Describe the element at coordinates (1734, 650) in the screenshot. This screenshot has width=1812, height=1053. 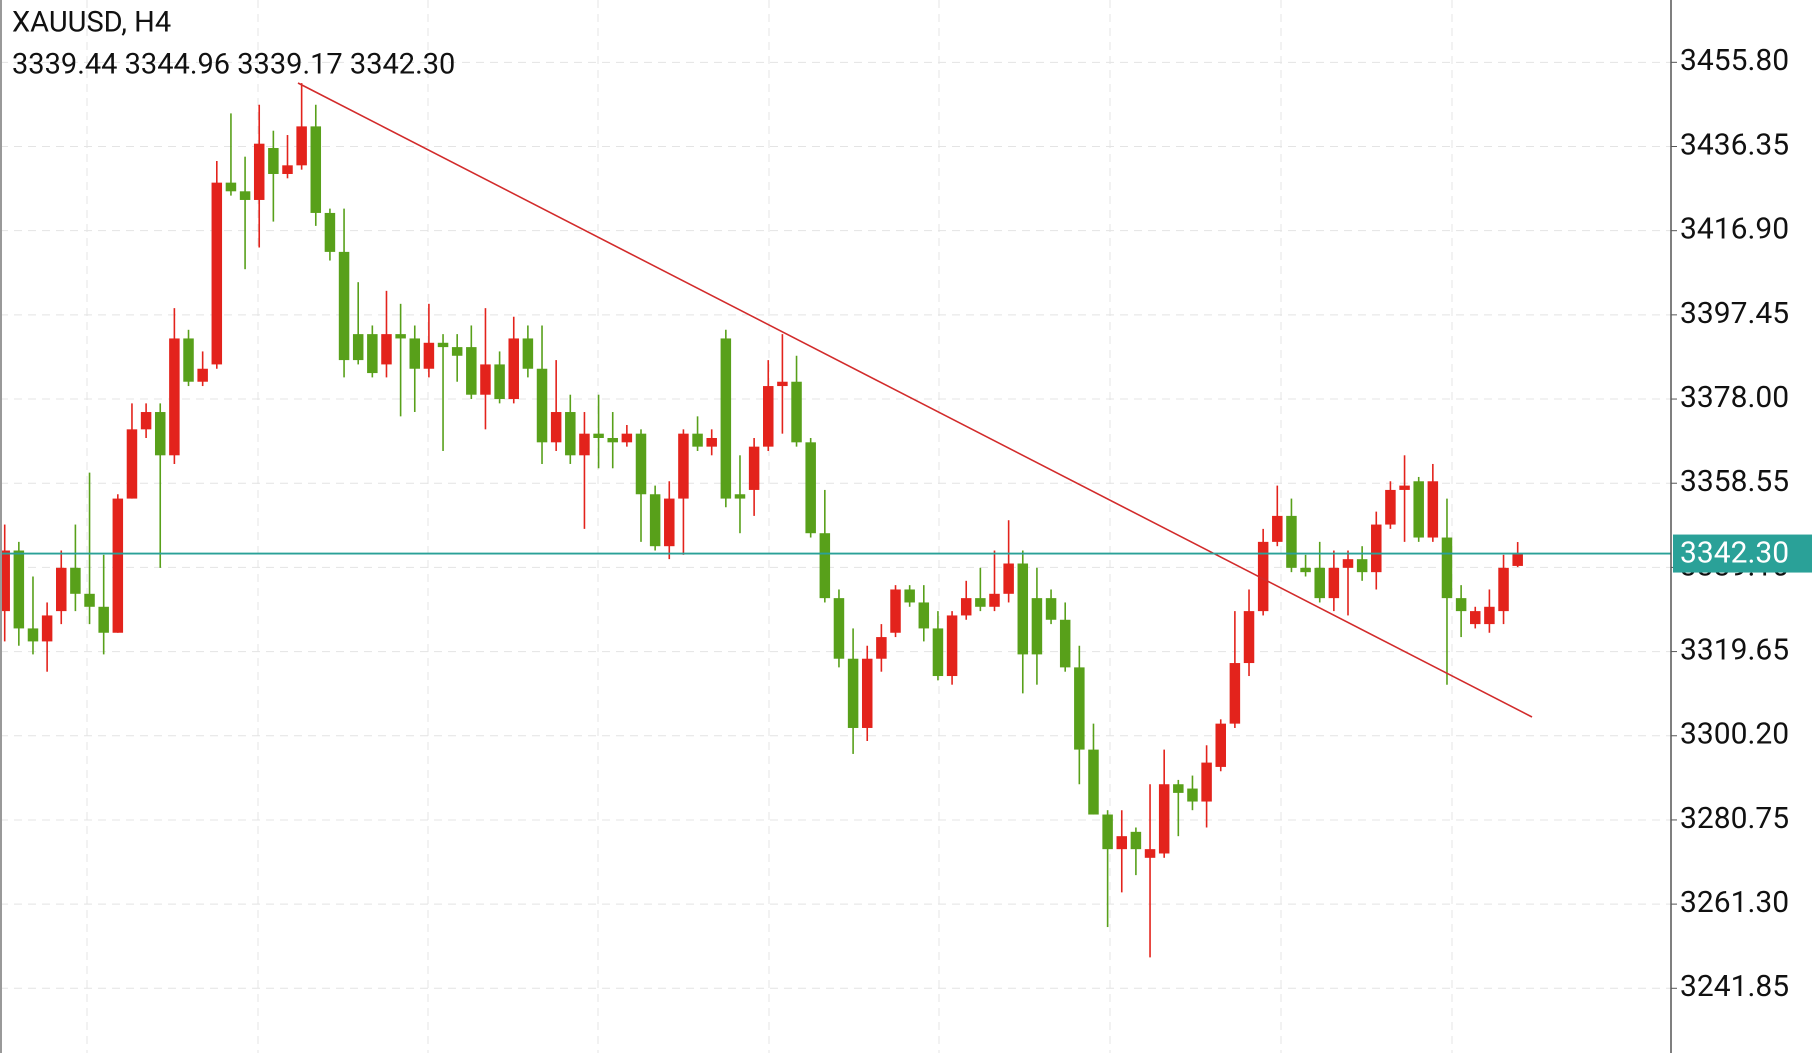
I see `y-tick-label: 3319.65` at that location.